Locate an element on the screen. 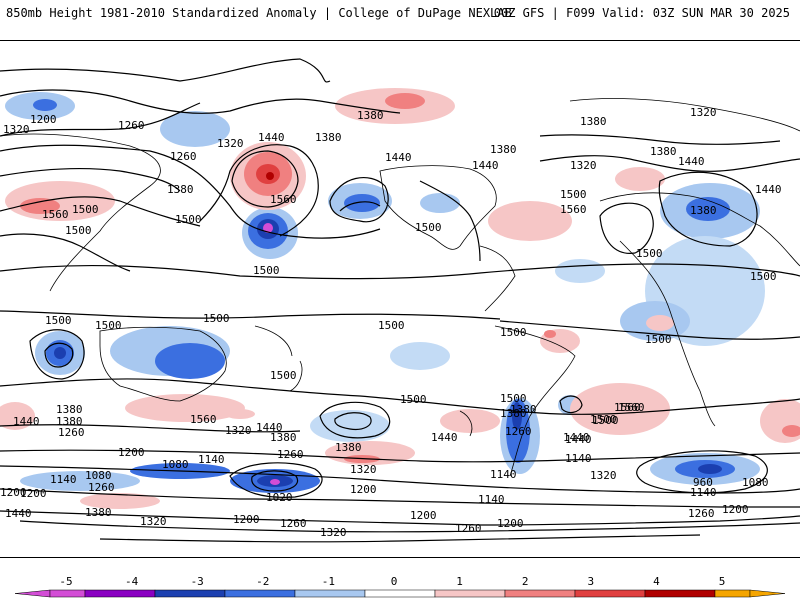  colorbar-tick-label: -5 is located at coordinates (66, 581).